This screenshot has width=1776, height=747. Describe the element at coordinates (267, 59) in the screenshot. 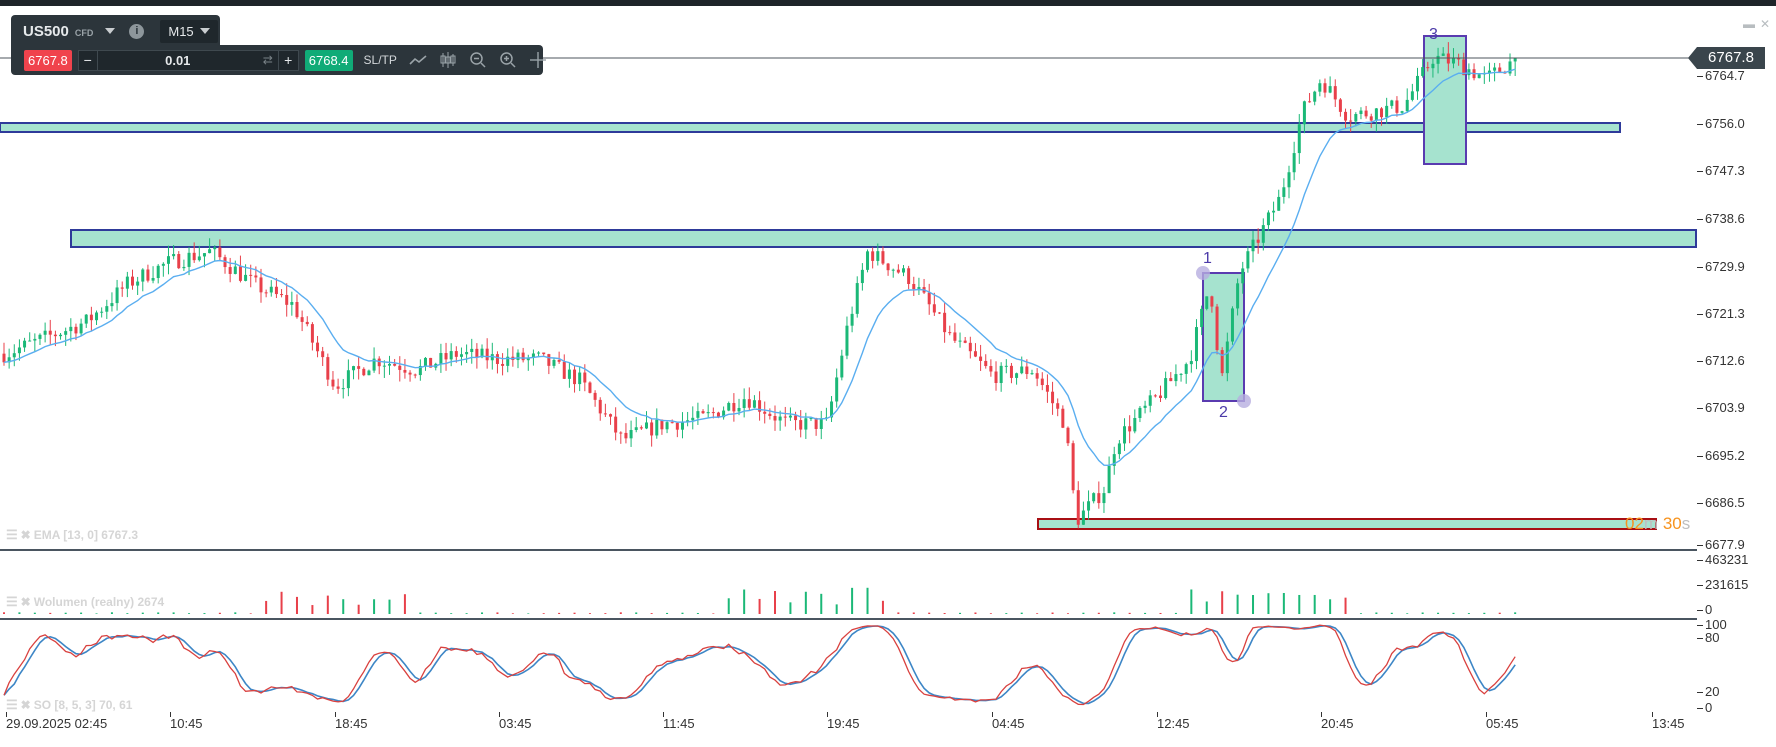

I see `swap-icon: ⇄` at that location.